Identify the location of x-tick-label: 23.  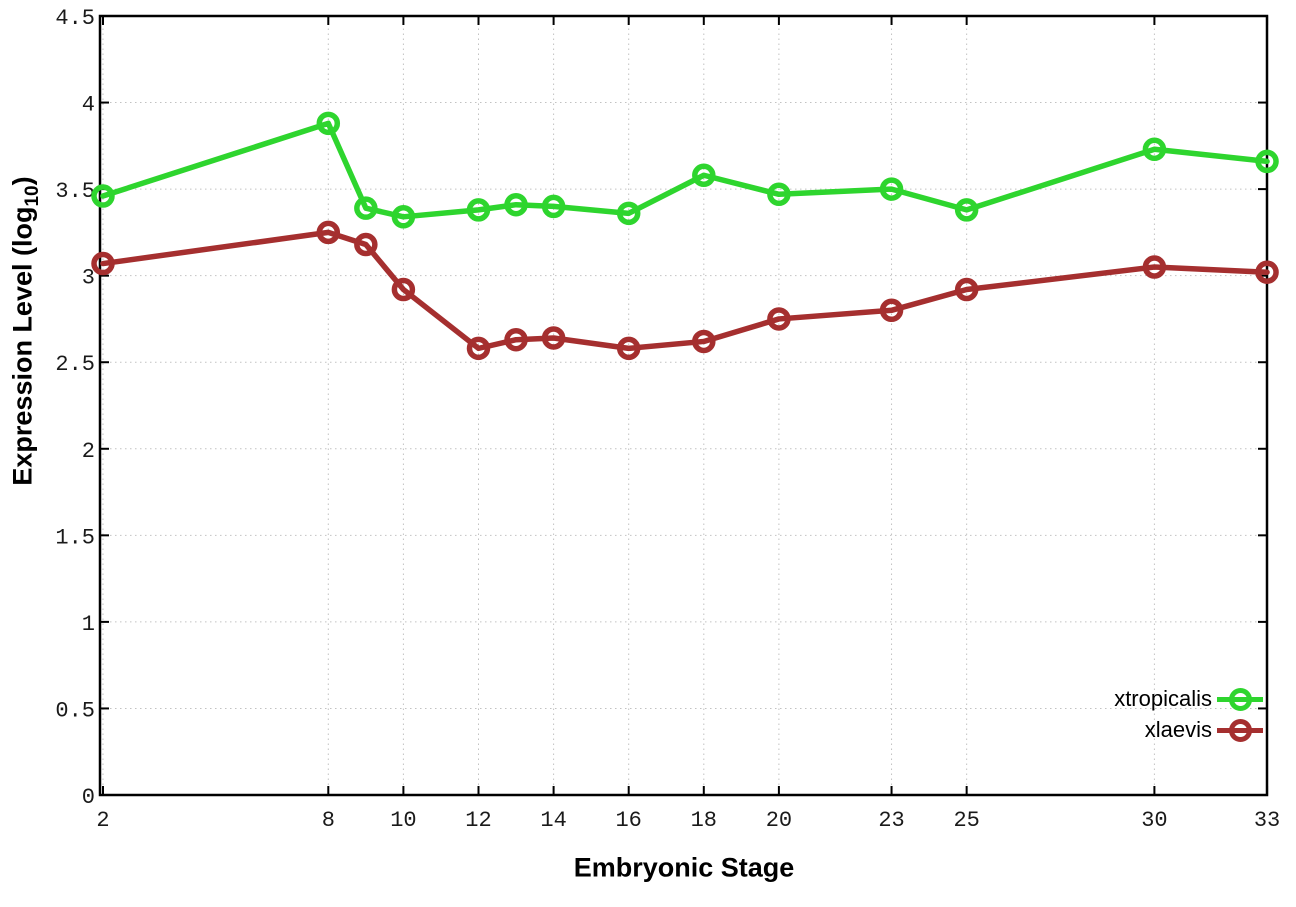
(891, 820).